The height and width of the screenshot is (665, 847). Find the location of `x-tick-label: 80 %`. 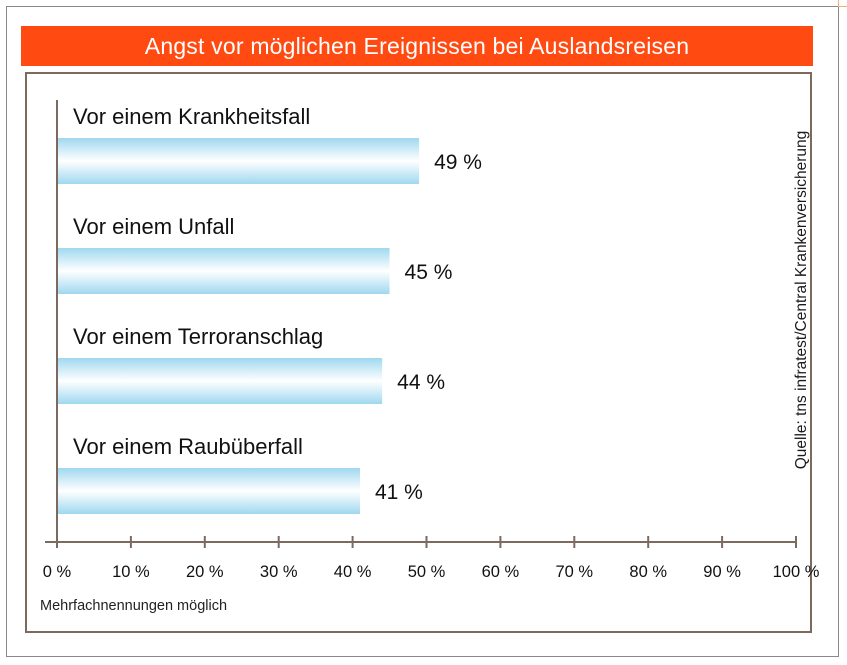

x-tick-label: 80 % is located at coordinates (648, 572).